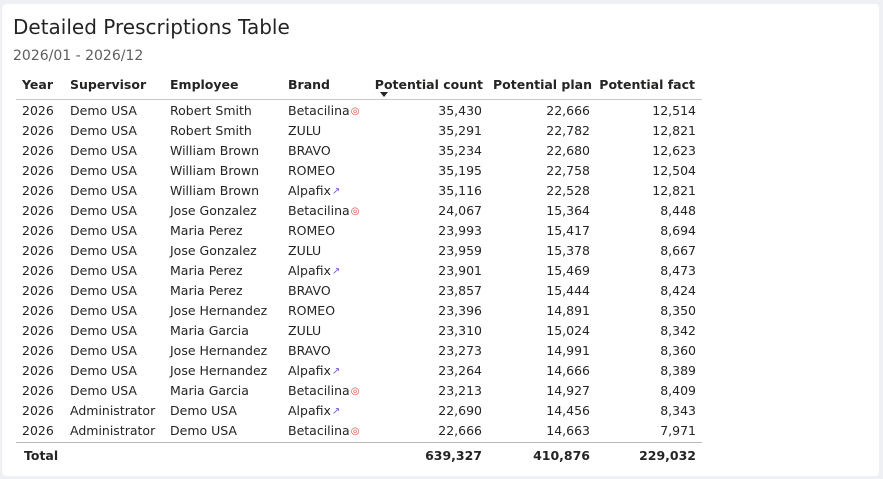 Image resolution: width=883 pixels, height=479 pixels. What do you see at coordinates (211, 130) in the screenshot?
I see `cell-employee-text: Robert Smith` at bounding box center [211, 130].